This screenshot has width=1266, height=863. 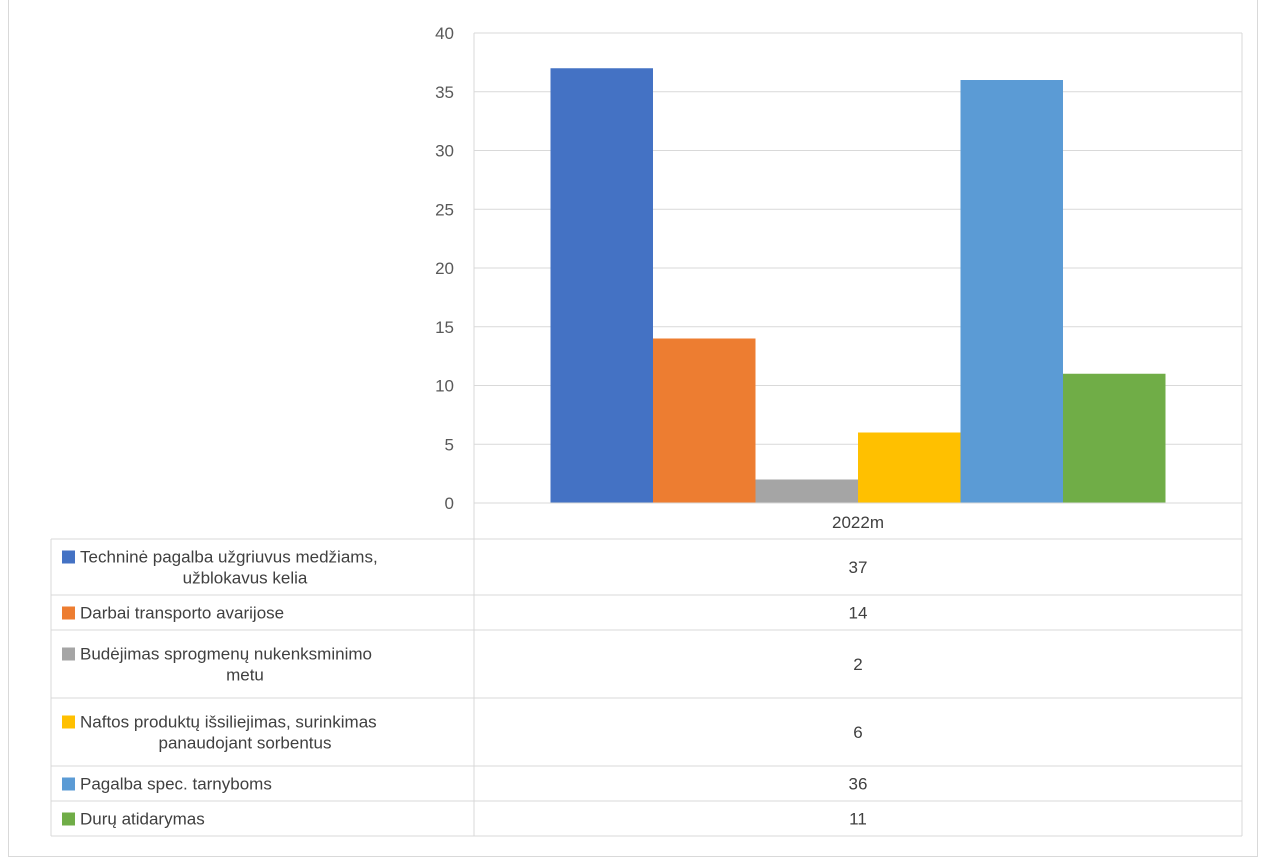 What do you see at coordinates (858, 819) in the screenshot?
I see `data-table-value: 11` at bounding box center [858, 819].